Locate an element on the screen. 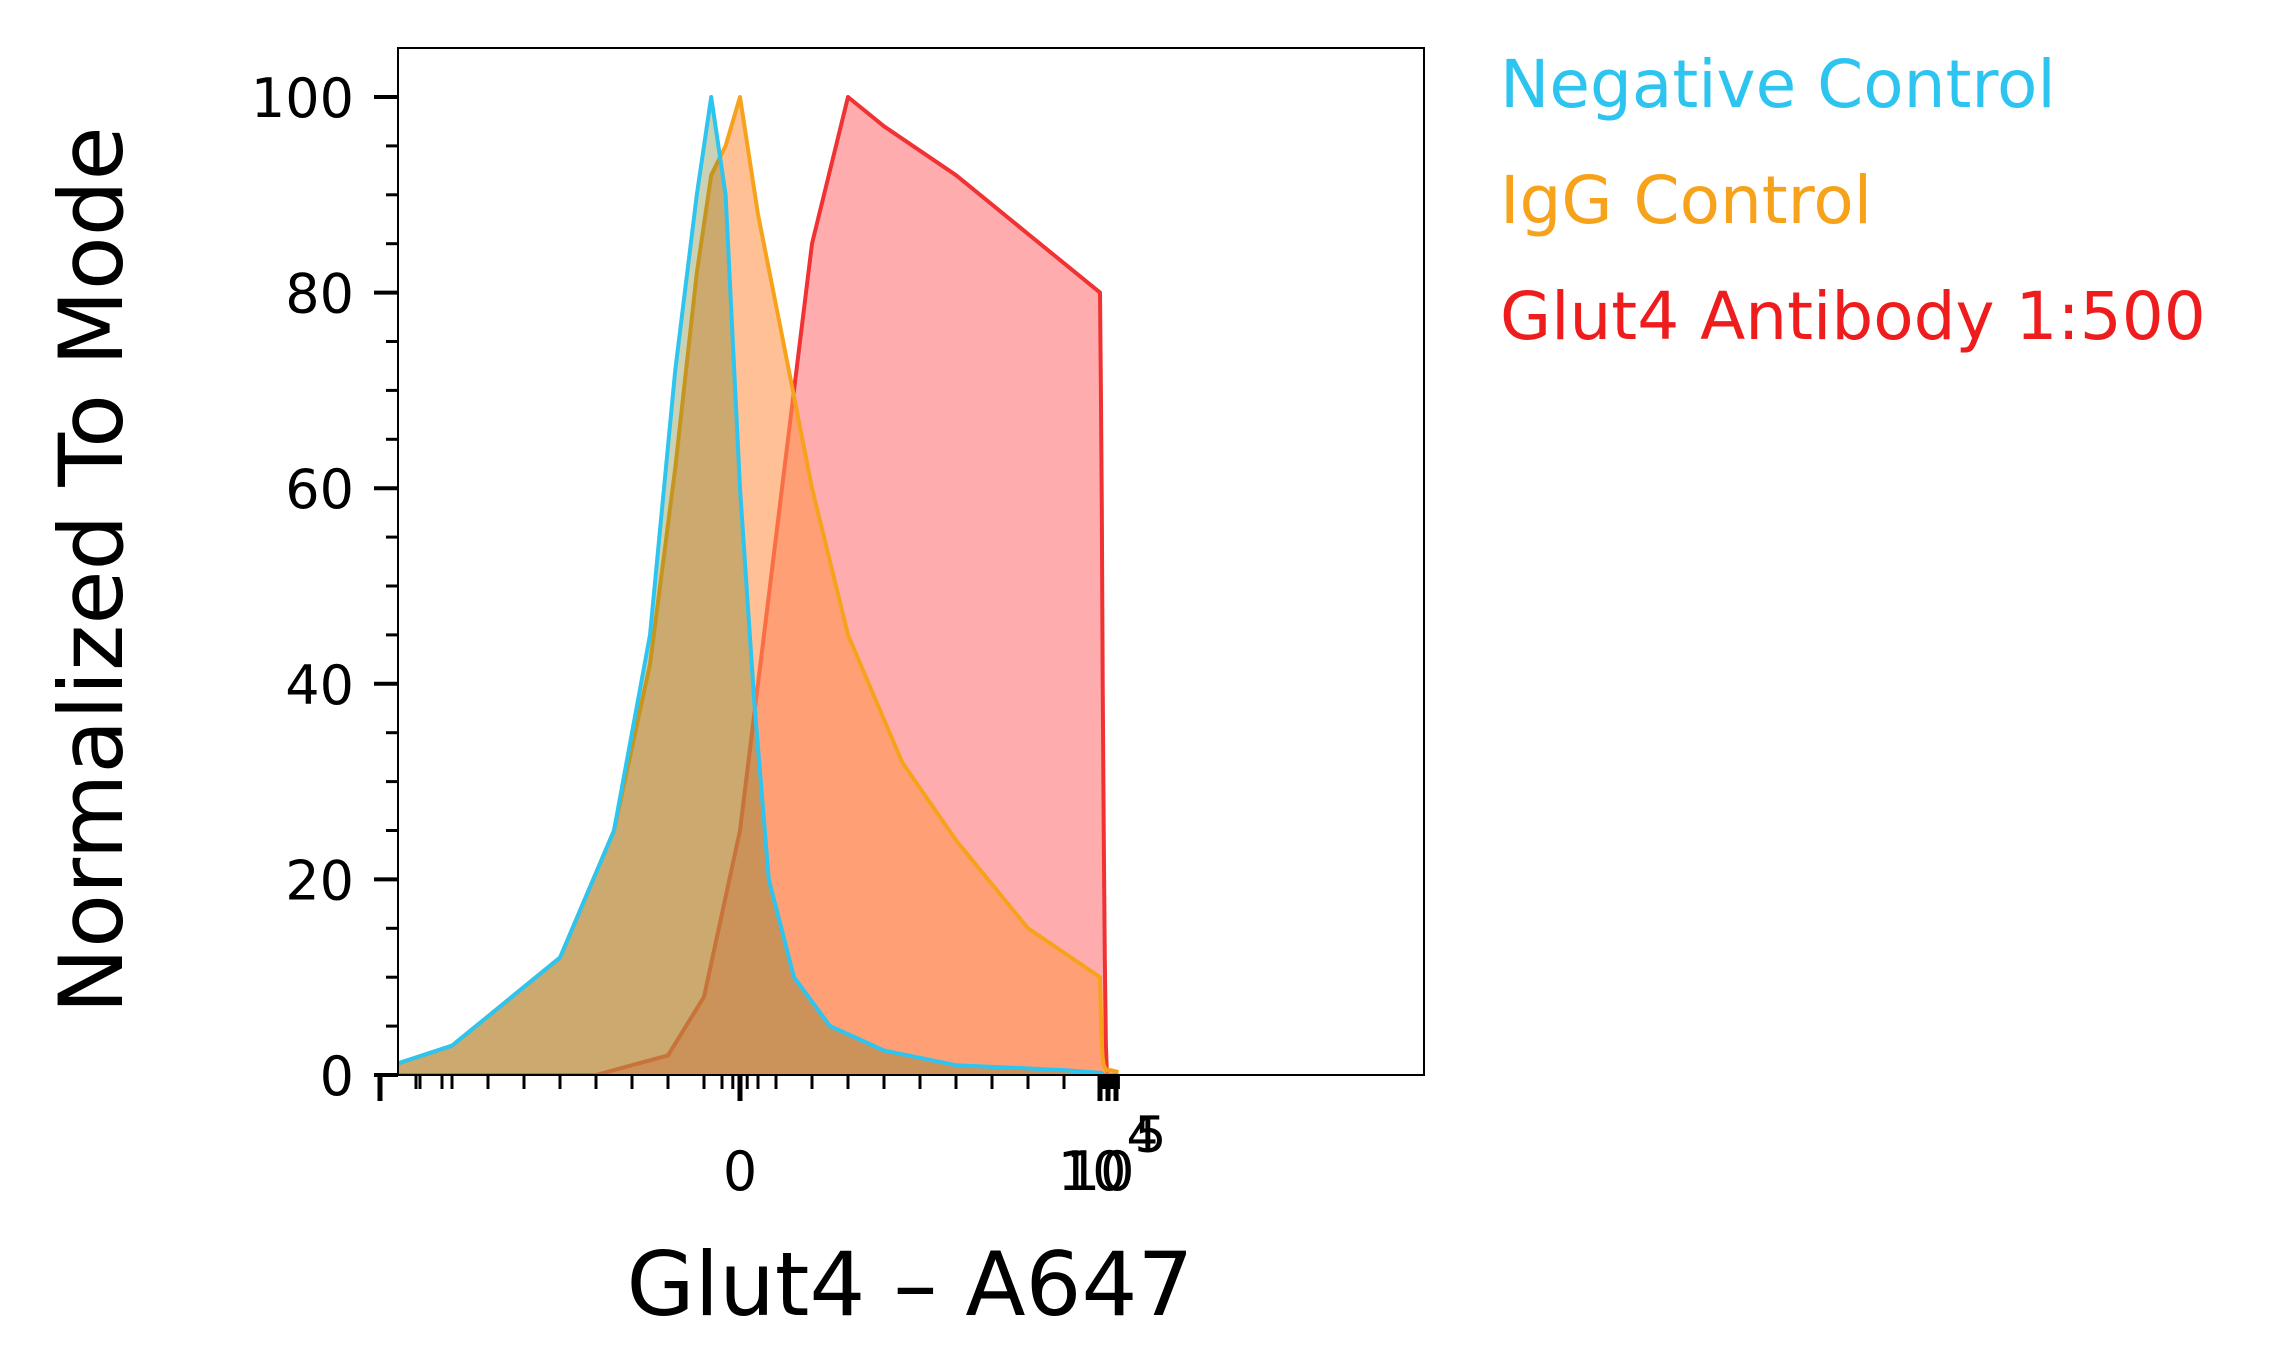 This screenshot has height=1348, width=2286. legend-item-glut4-antibody: Glut4 Antibody 1:500 is located at coordinates (1853, 316).